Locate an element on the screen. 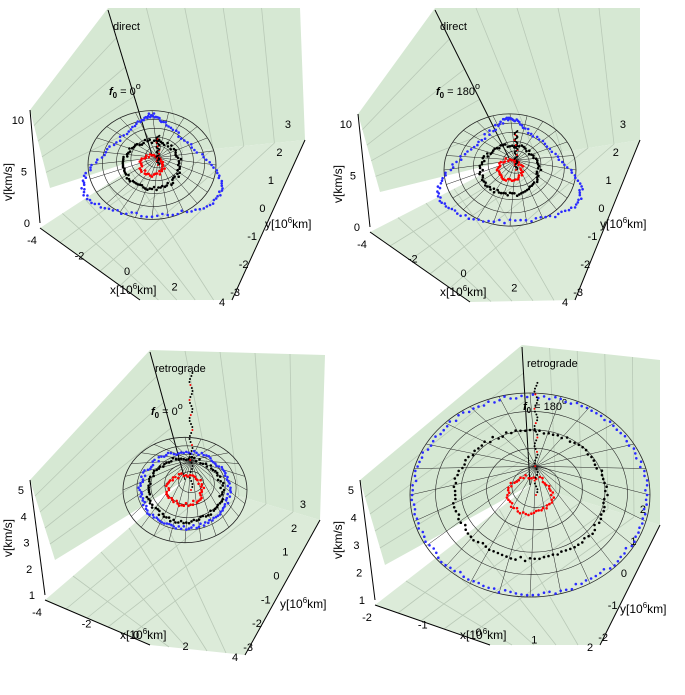 This screenshot has height=695, width=685. phase-subscript: 0 is located at coordinates (115, 95).